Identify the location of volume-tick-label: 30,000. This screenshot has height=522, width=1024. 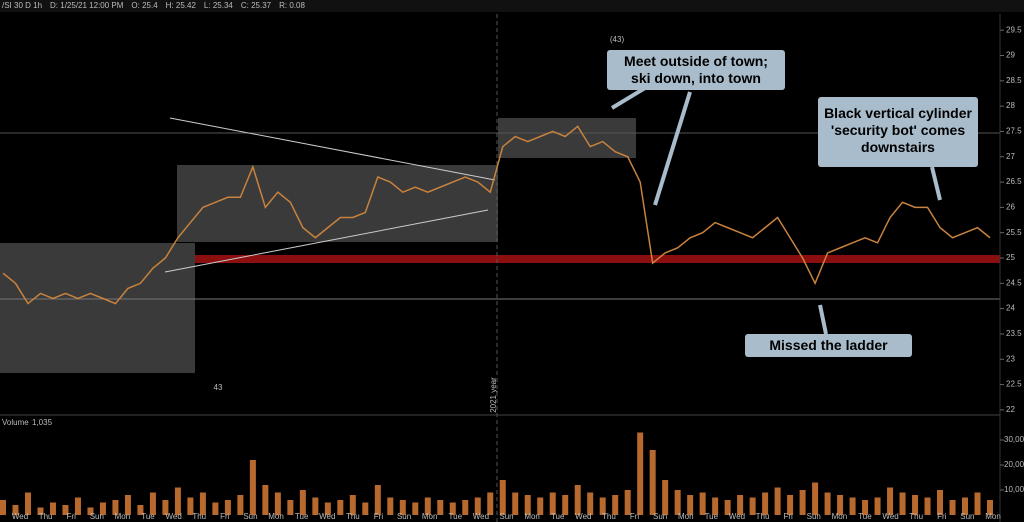
(1014, 439).